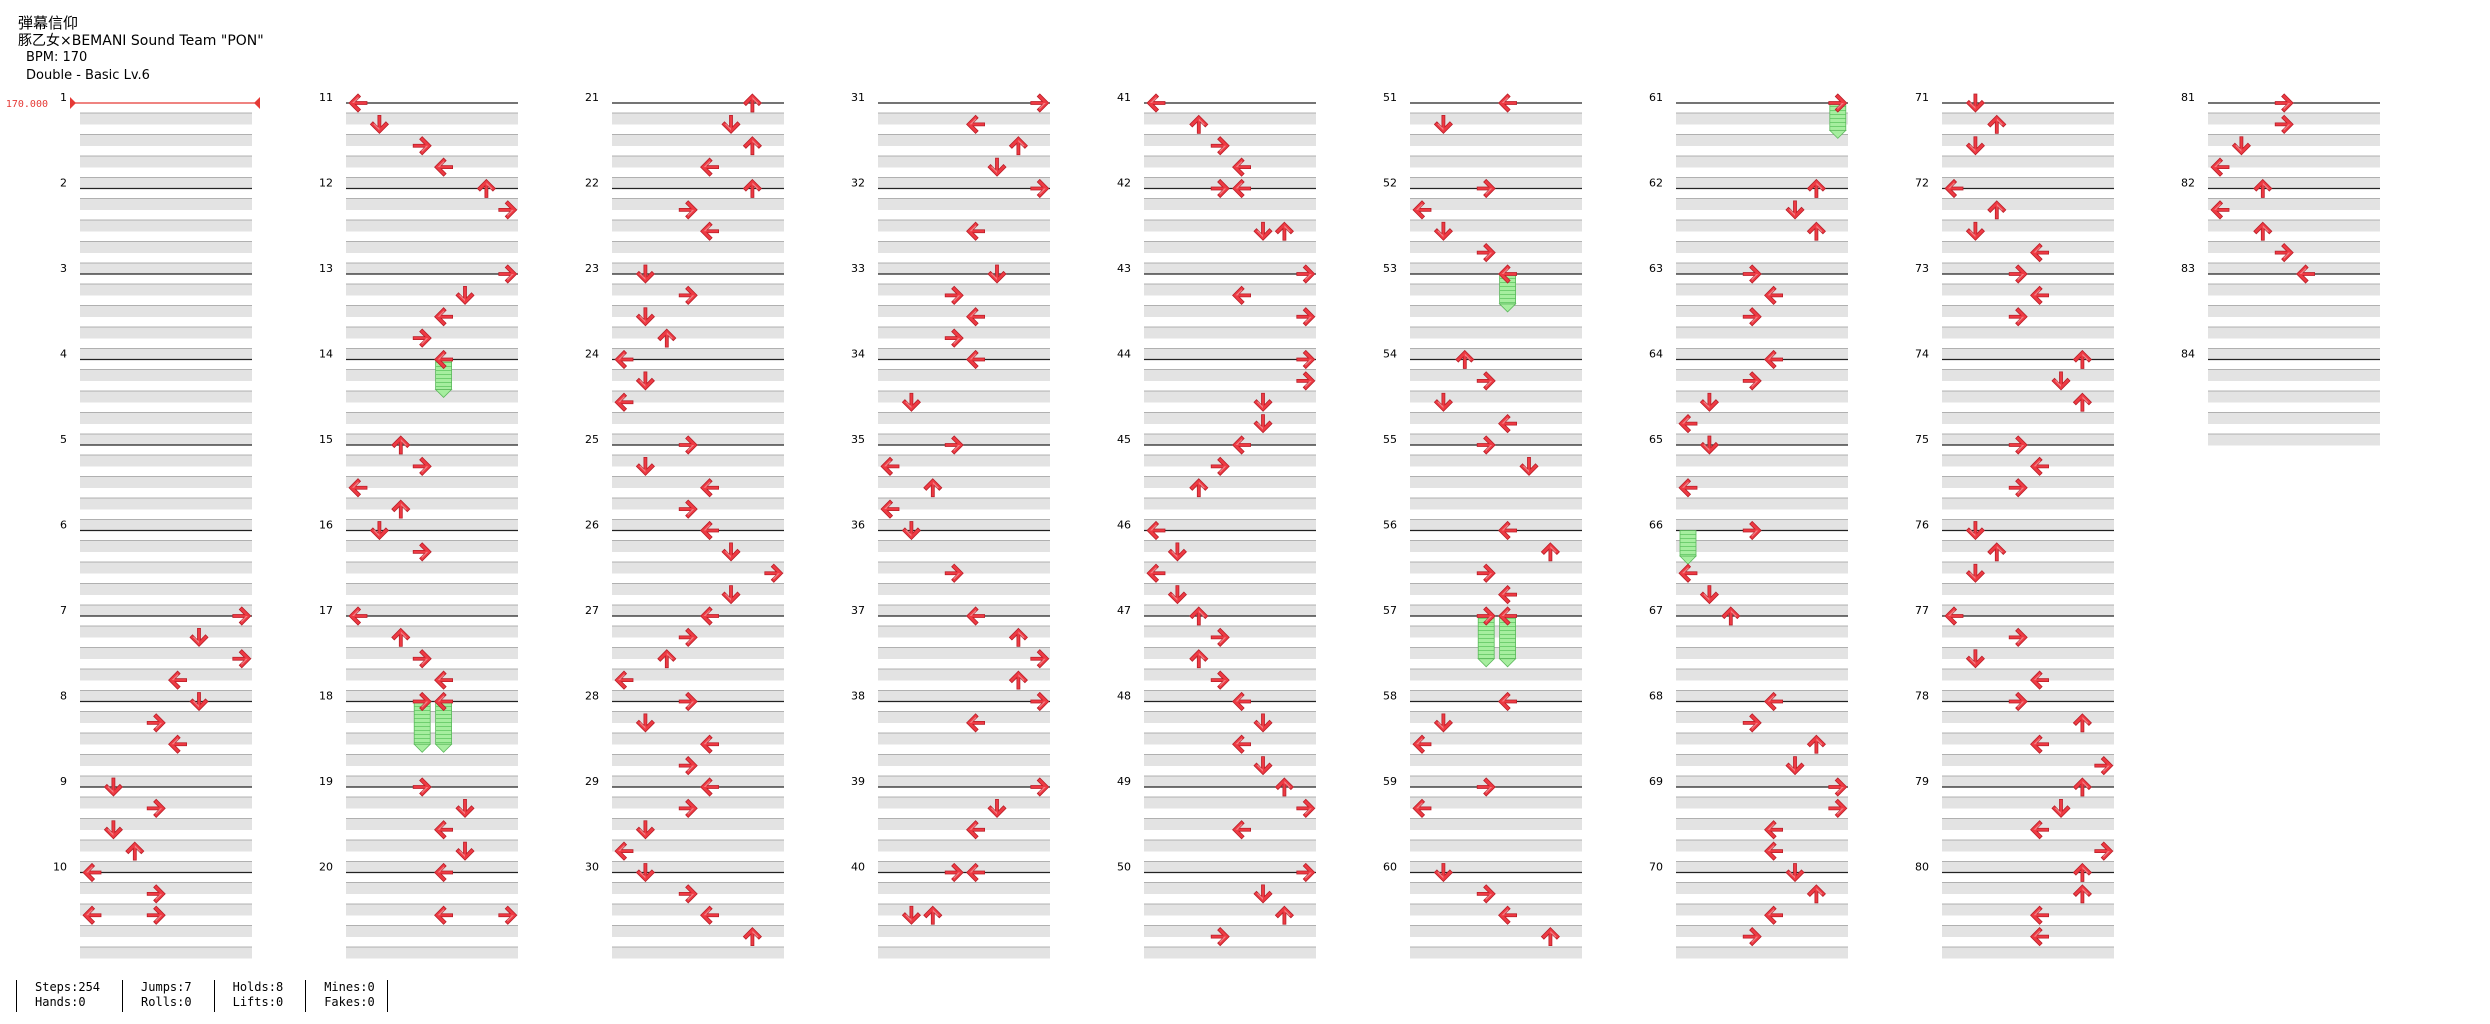  I want to click on measure-number: 36, so click(858, 525).